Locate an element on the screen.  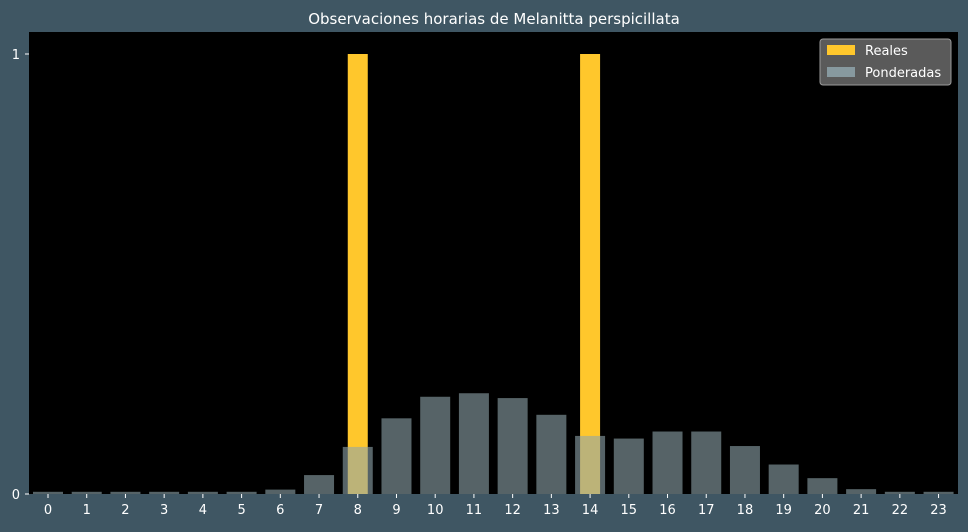
y-tick-label-1: 1 is located at coordinates (16, 55).